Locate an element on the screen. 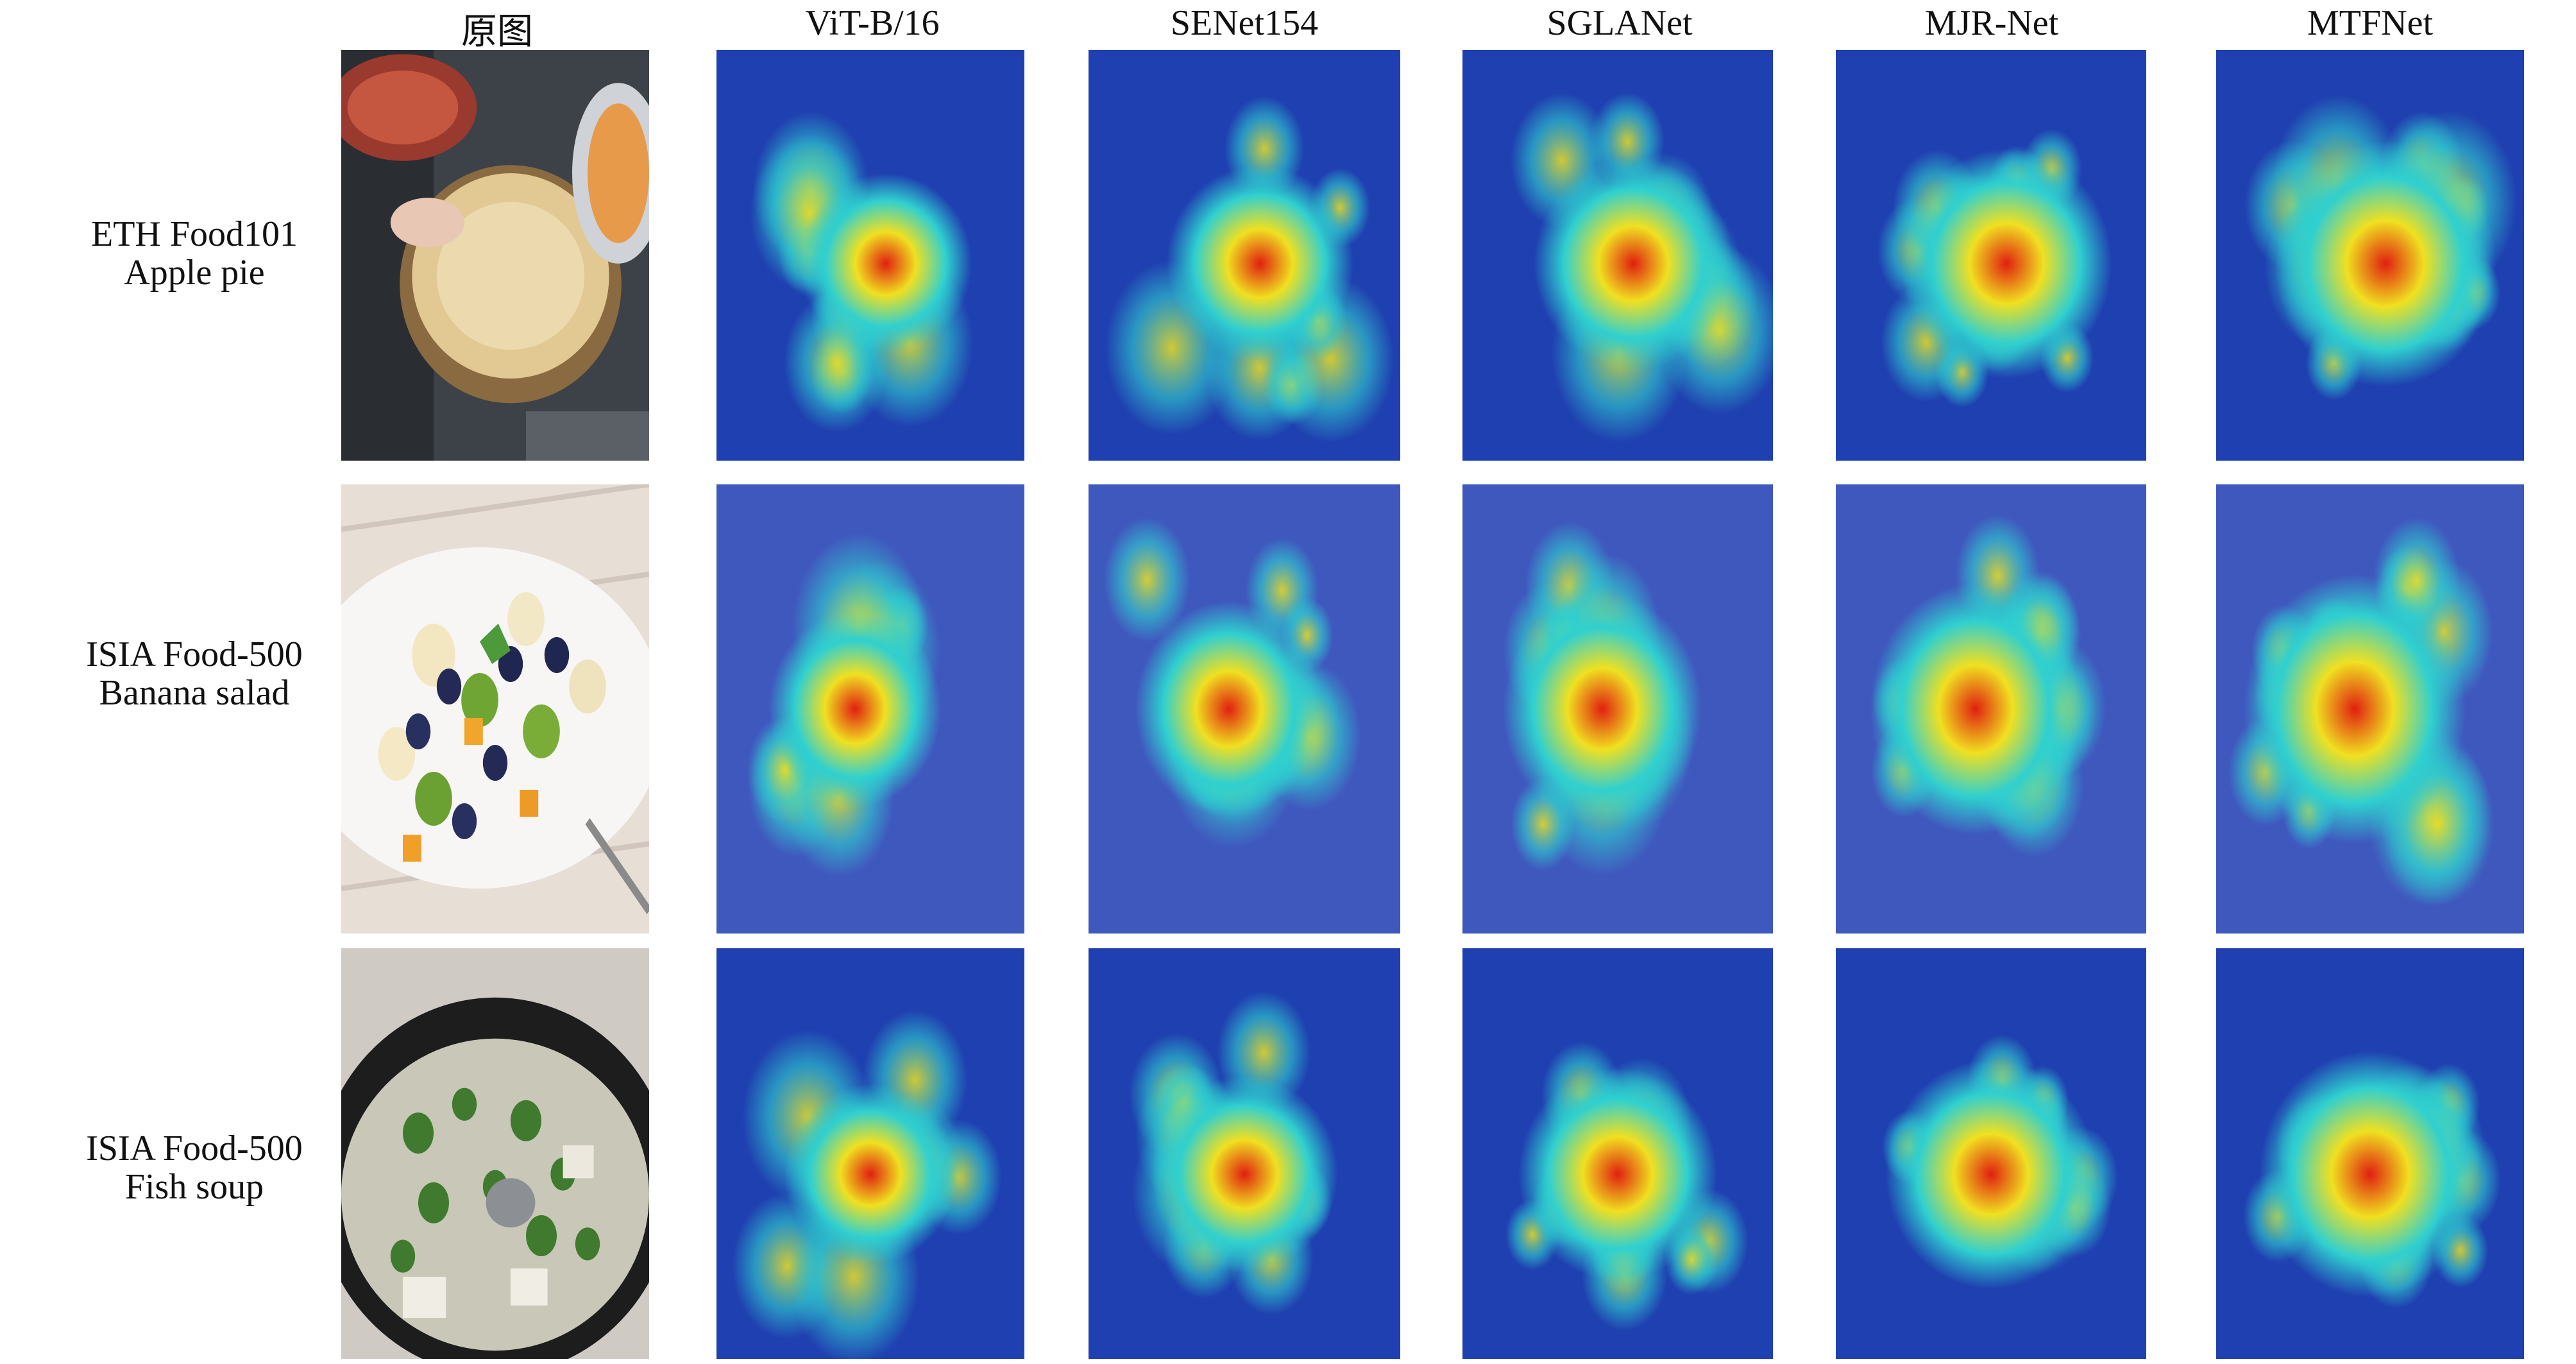 The width and height of the screenshot is (2576, 1364). column-header-vit: ViT-B/16 is located at coordinates (872, 23).